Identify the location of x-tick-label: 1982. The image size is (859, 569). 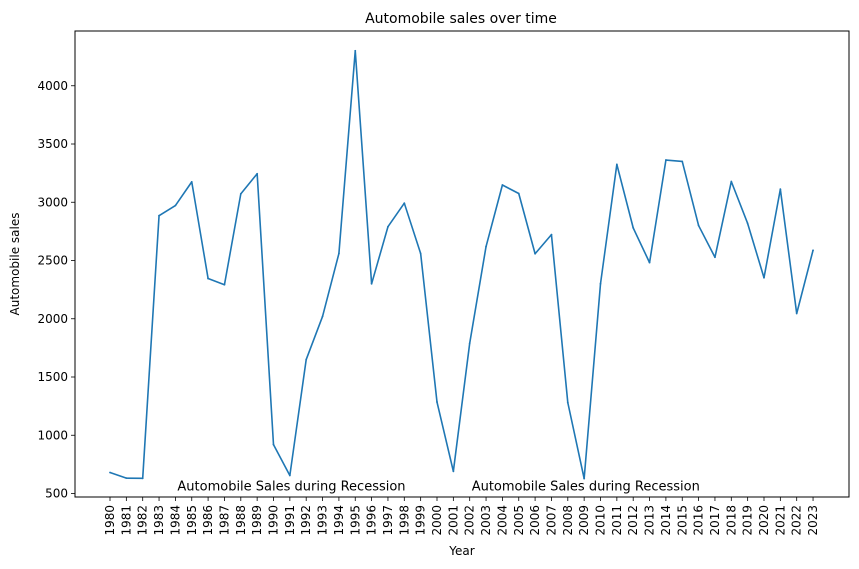
(143, 520).